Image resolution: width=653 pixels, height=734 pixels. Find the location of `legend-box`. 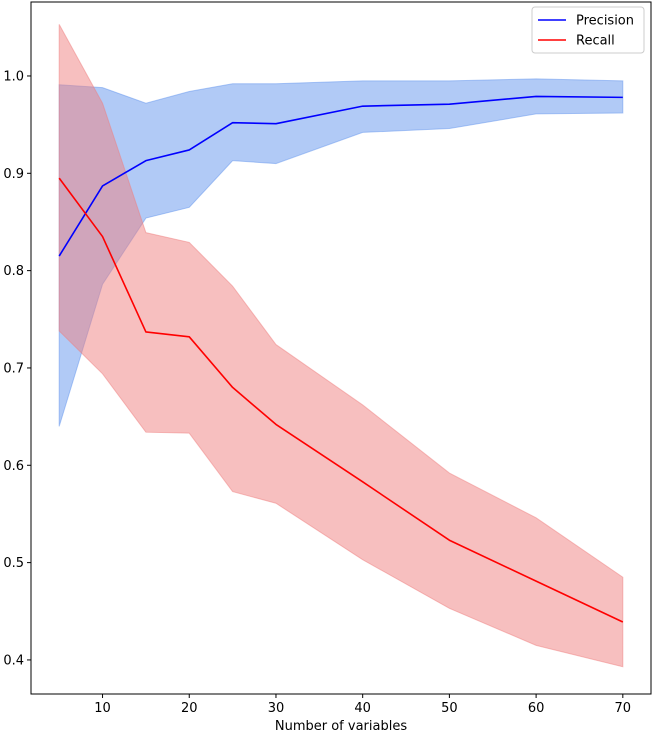

legend-box is located at coordinates (588, 30).